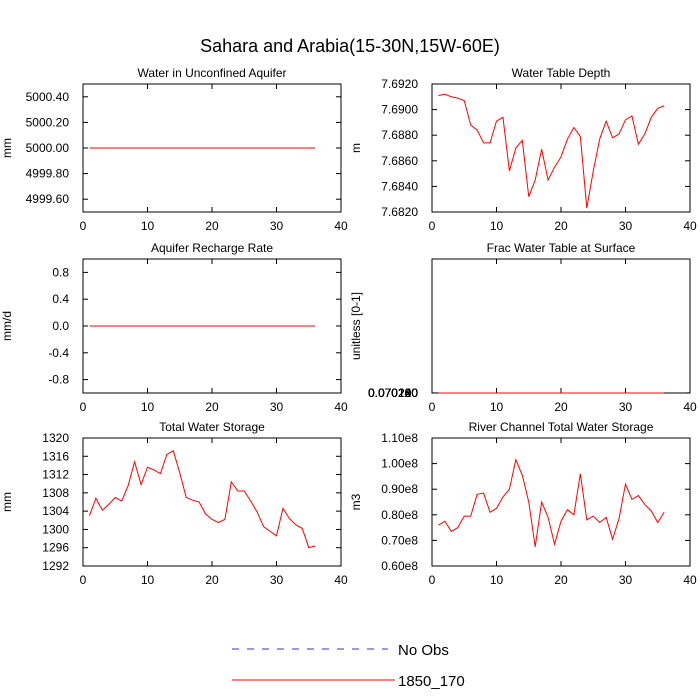  What do you see at coordinates (561, 248) in the screenshot?
I see `panel-title: Frac Water Table at Surface` at bounding box center [561, 248].